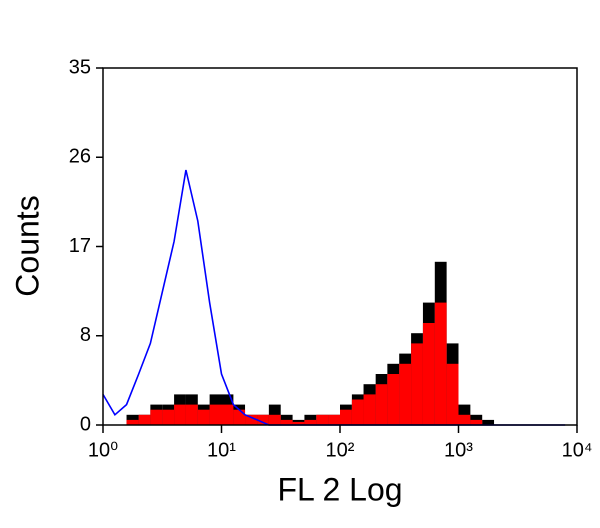  Describe the element at coordinates (80, 67) in the screenshot. I see `y-tick-label: 35` at that location.